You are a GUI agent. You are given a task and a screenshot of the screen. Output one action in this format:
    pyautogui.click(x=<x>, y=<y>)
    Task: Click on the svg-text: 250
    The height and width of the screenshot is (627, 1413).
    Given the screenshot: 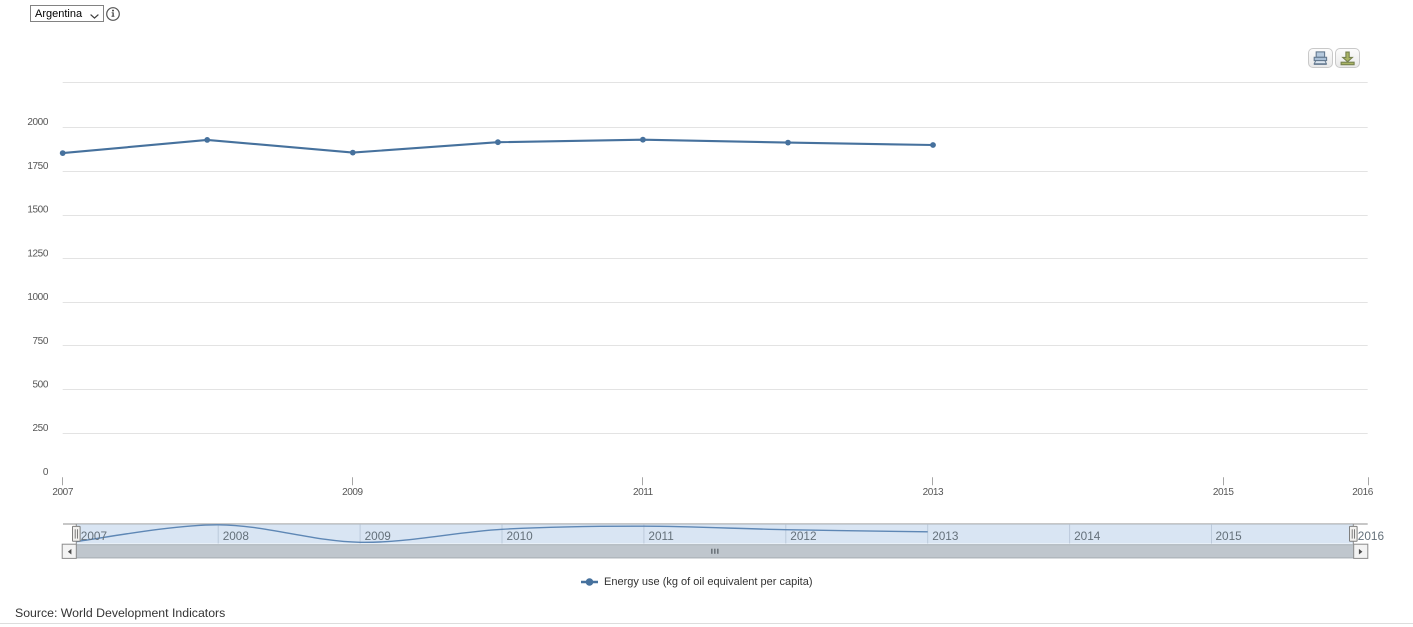 What is the action you would take?
    pyautogui.click(x=41, y=428)
    